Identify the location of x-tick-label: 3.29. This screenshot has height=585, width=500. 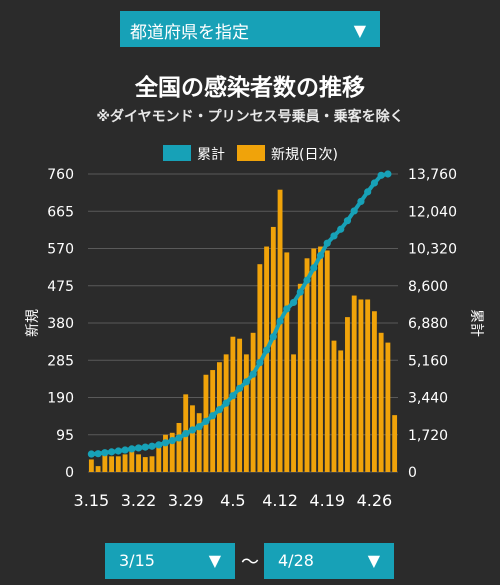
(186, 500).